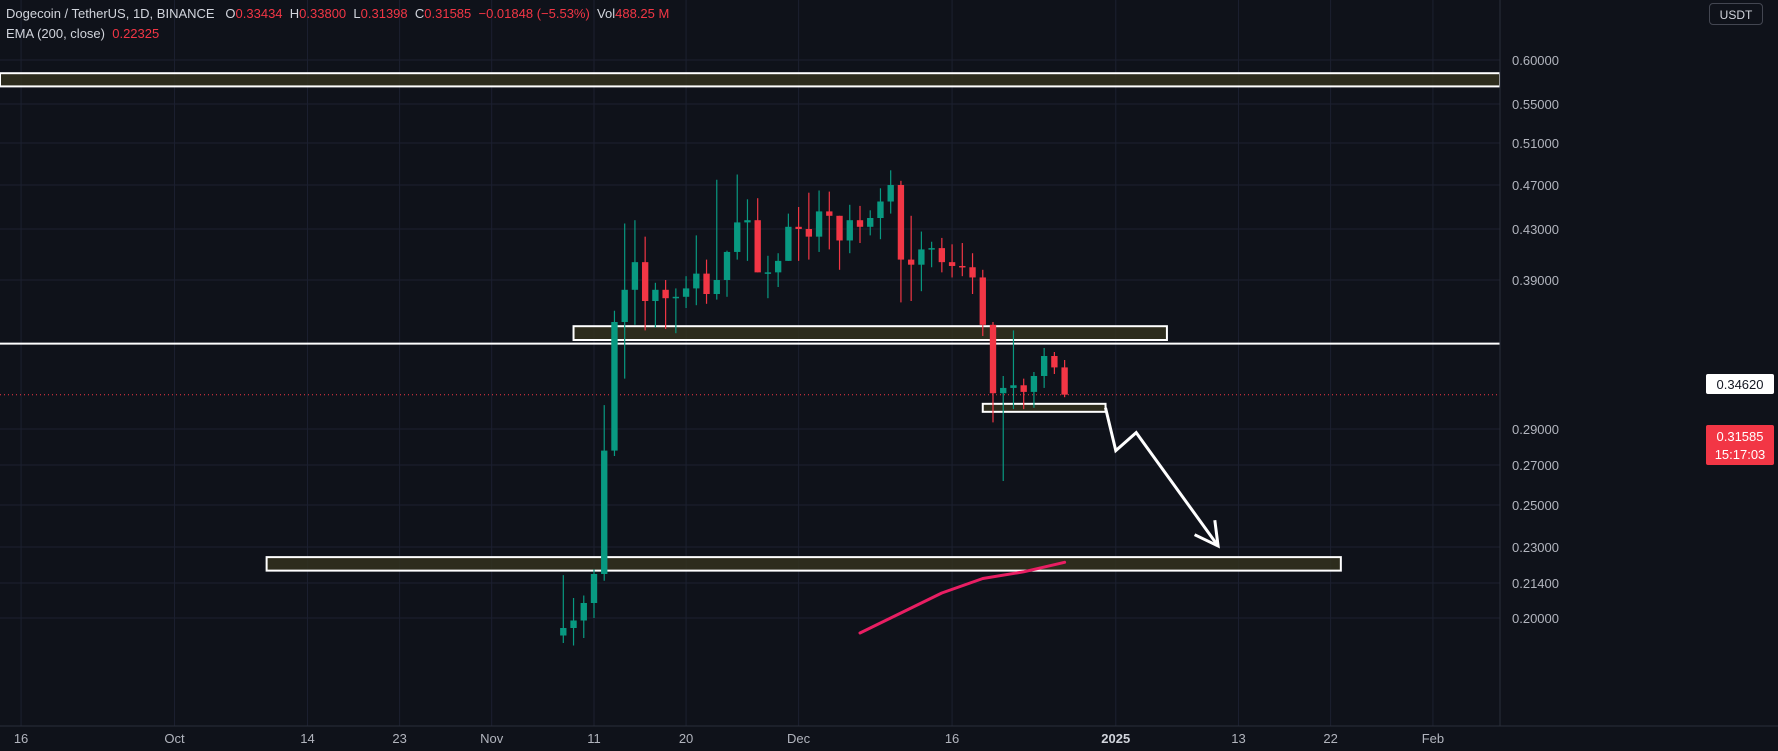 The width and height of the screenshot is (1778, 751). What do you see at coordinates (1162, 477) in the screenshot?
I see `arrow-path` at bounding box center [1162, 477].